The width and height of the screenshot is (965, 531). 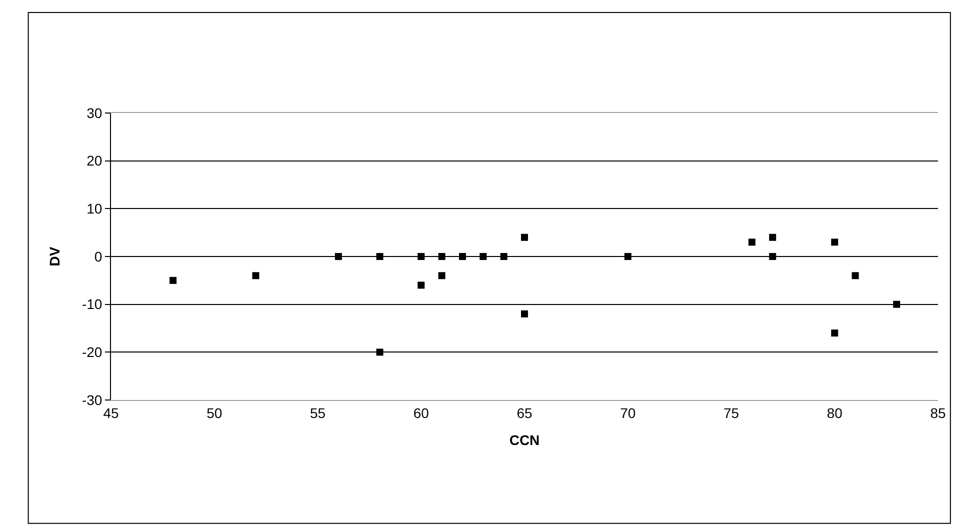 What do you see at coordinates (54, 256) in the screenshot?
I see `y-axis-title: DV` at bounding box center [54, 256].